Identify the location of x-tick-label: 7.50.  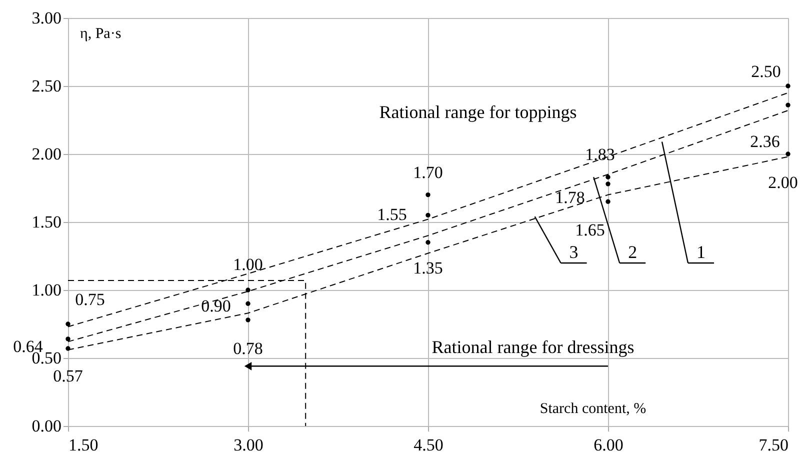
(773, 445).